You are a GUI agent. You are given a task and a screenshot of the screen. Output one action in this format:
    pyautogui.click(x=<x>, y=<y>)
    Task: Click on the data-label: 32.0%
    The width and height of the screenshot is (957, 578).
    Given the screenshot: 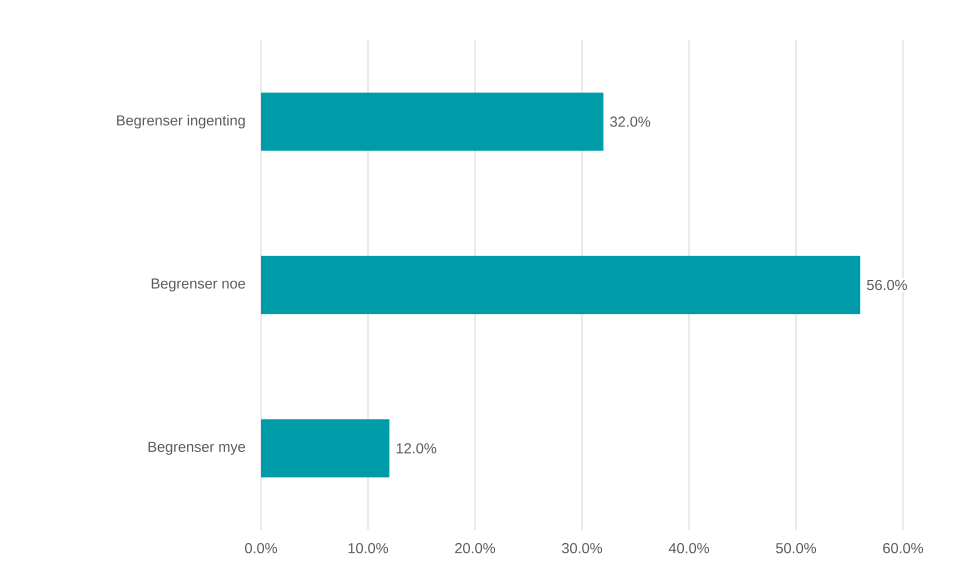 What is the action you would take?
    pyautogui.click(x=630, y=121)
    